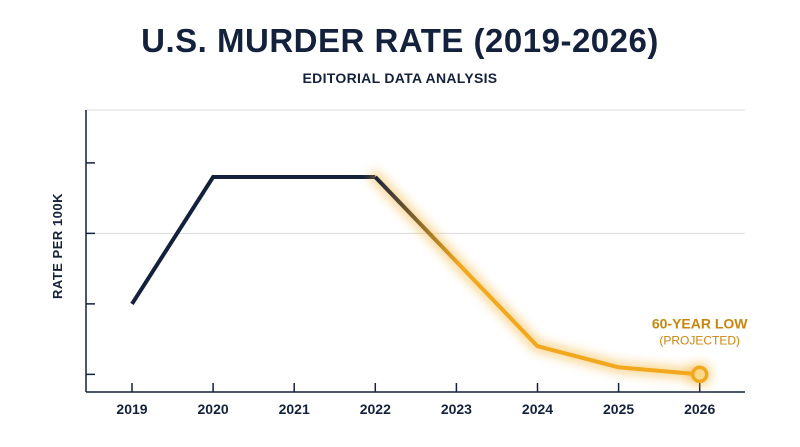 The image size is (800, 447). I want to click on data-point-2020, so click(213, 177).